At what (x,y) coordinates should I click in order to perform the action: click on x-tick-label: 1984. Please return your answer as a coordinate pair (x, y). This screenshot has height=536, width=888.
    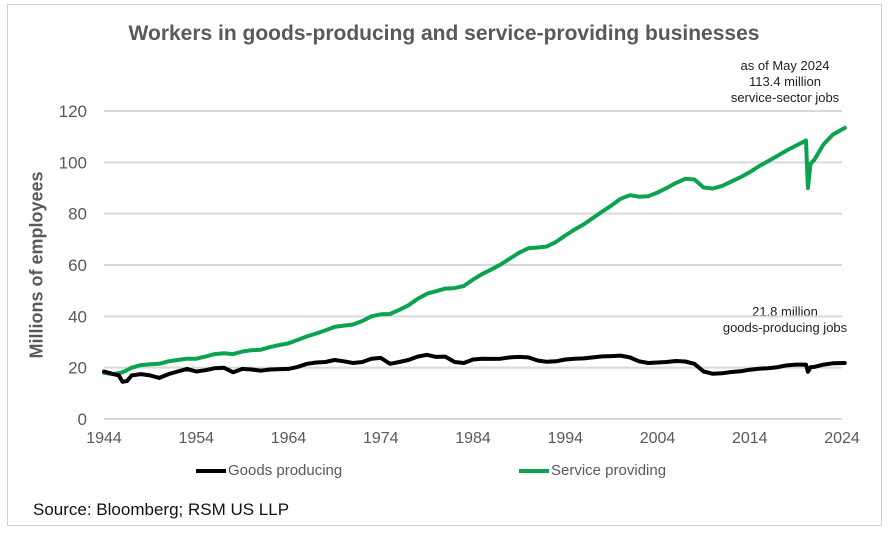
    Looking at the image, I should click on (473, 438).